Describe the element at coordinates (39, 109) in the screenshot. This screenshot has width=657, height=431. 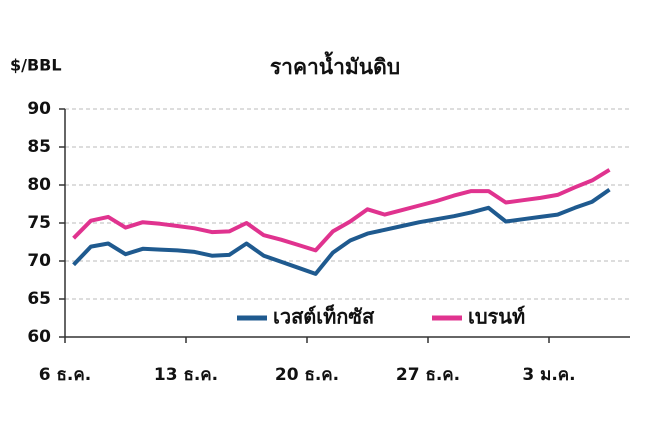
I see `y-tick-label: 90` at that location.